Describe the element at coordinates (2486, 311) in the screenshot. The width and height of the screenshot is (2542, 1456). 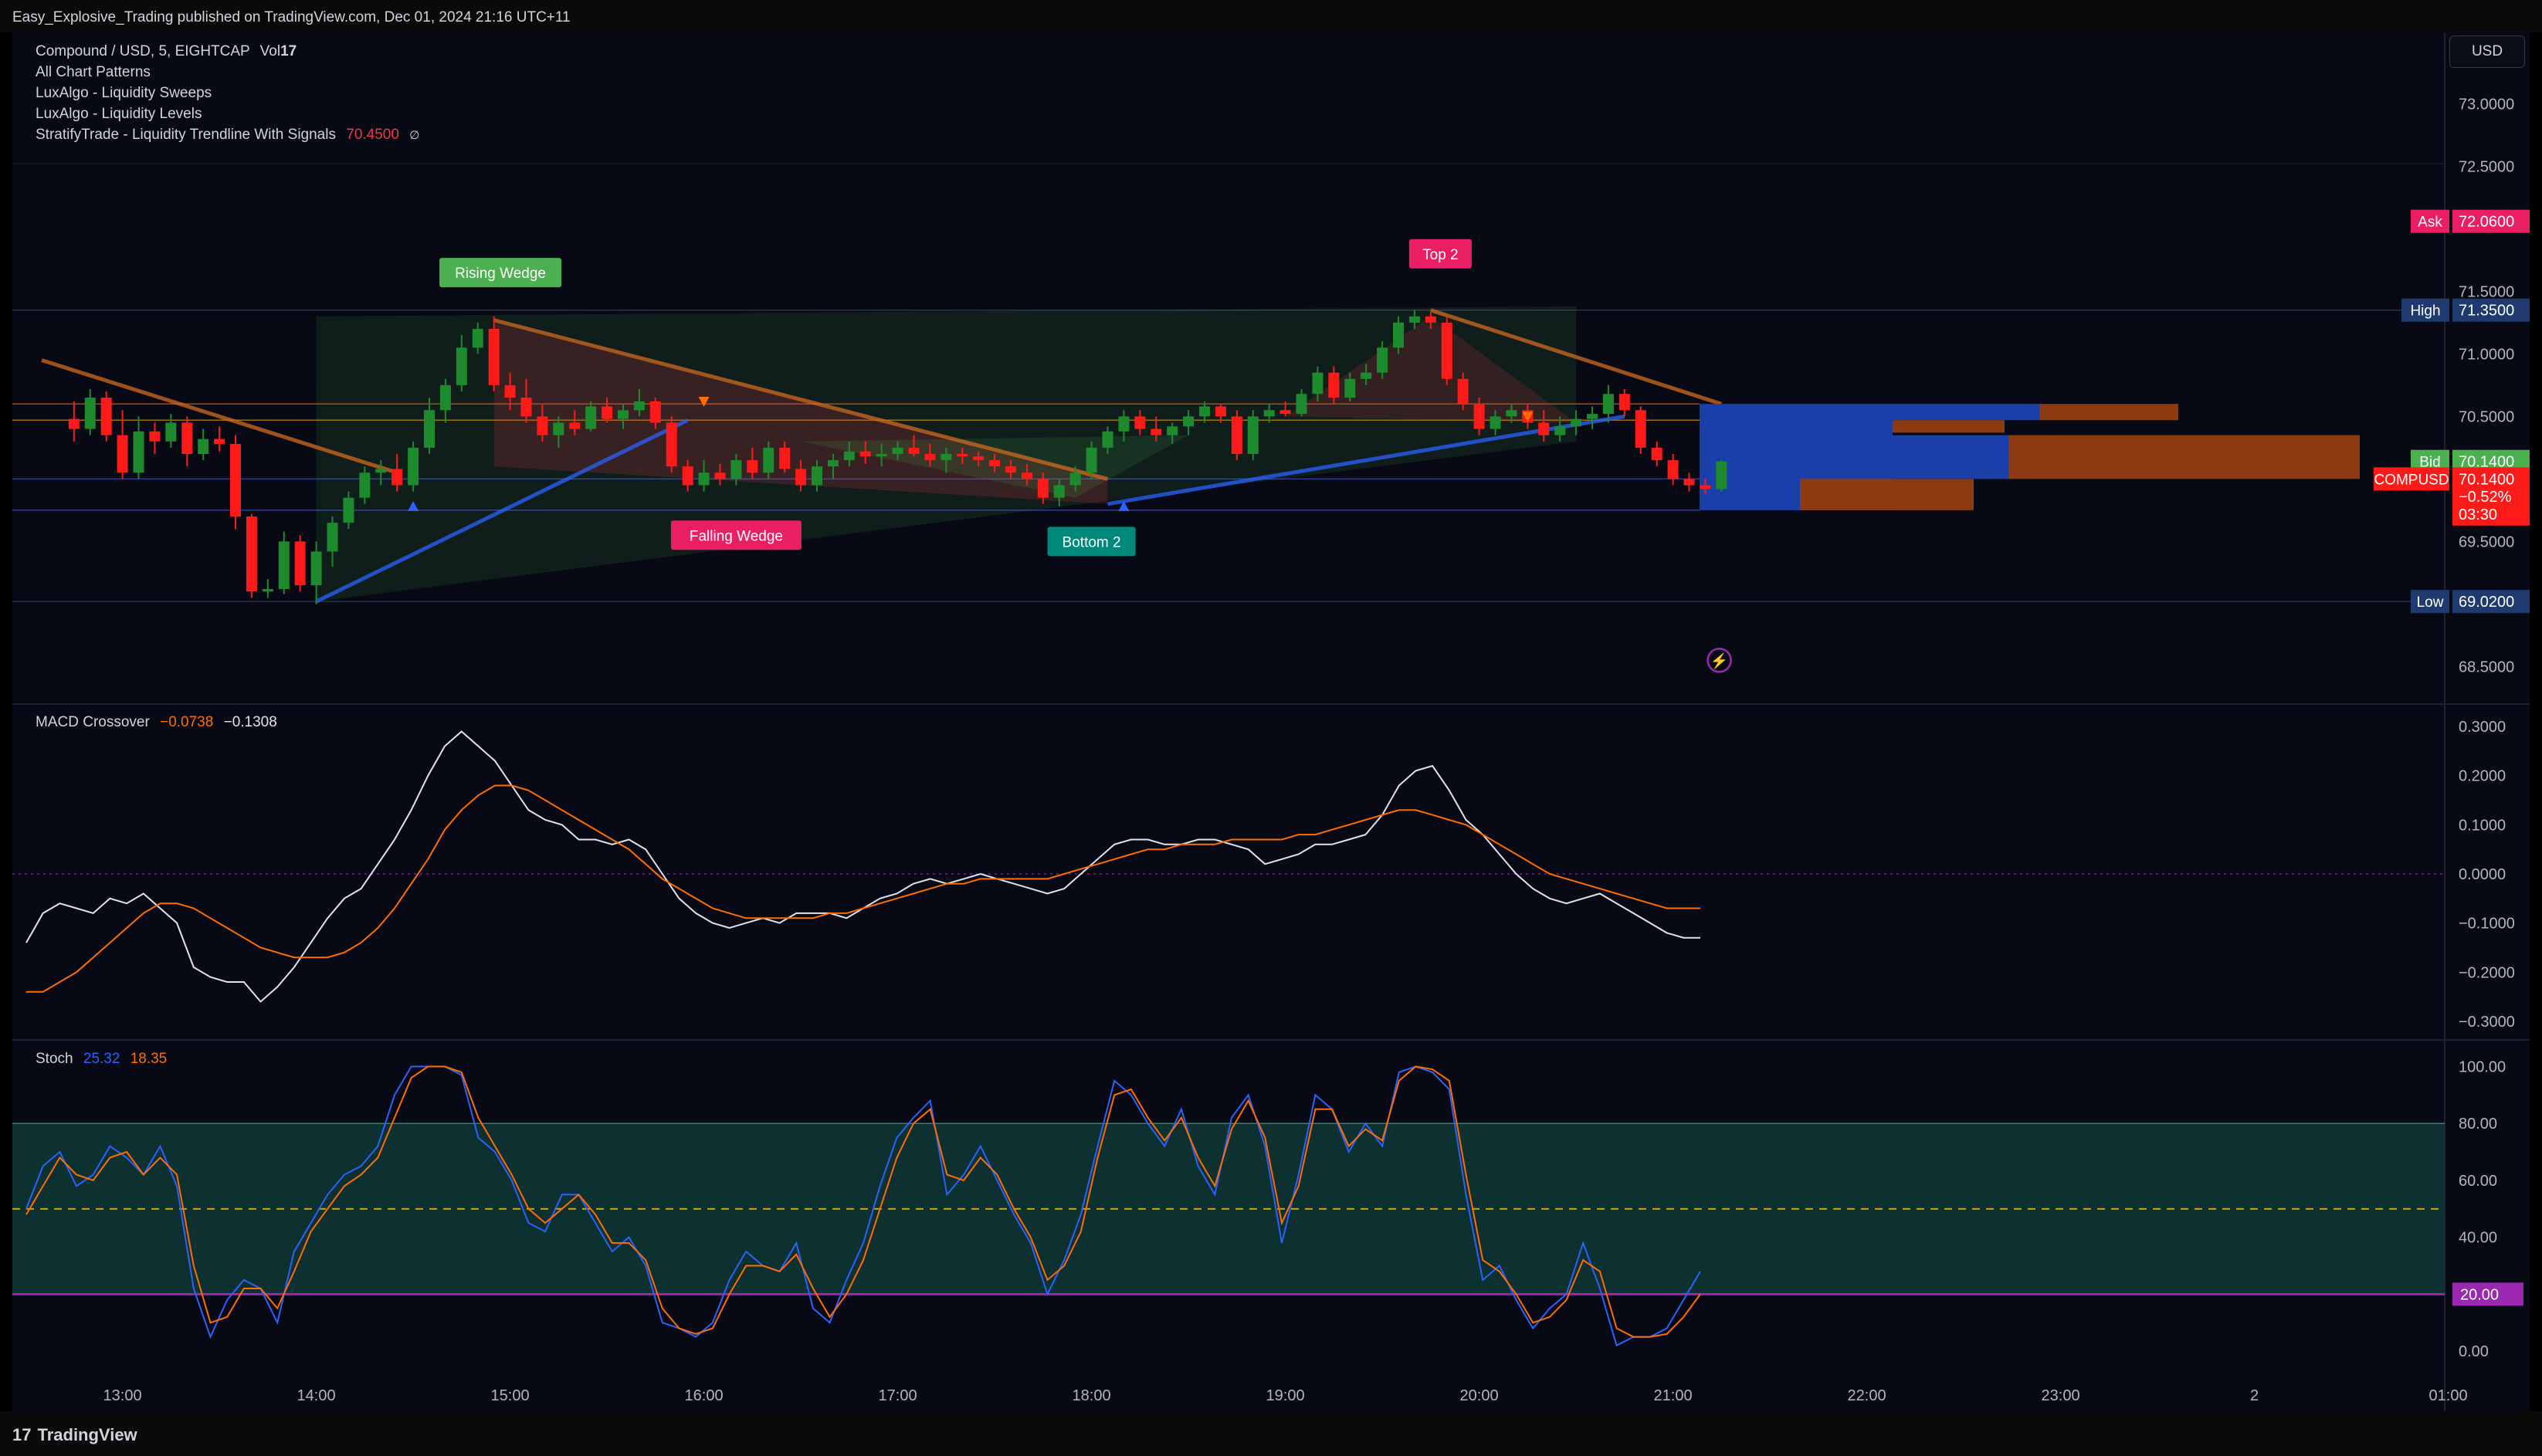
I see `price-label-value: 71.3500` at that location.